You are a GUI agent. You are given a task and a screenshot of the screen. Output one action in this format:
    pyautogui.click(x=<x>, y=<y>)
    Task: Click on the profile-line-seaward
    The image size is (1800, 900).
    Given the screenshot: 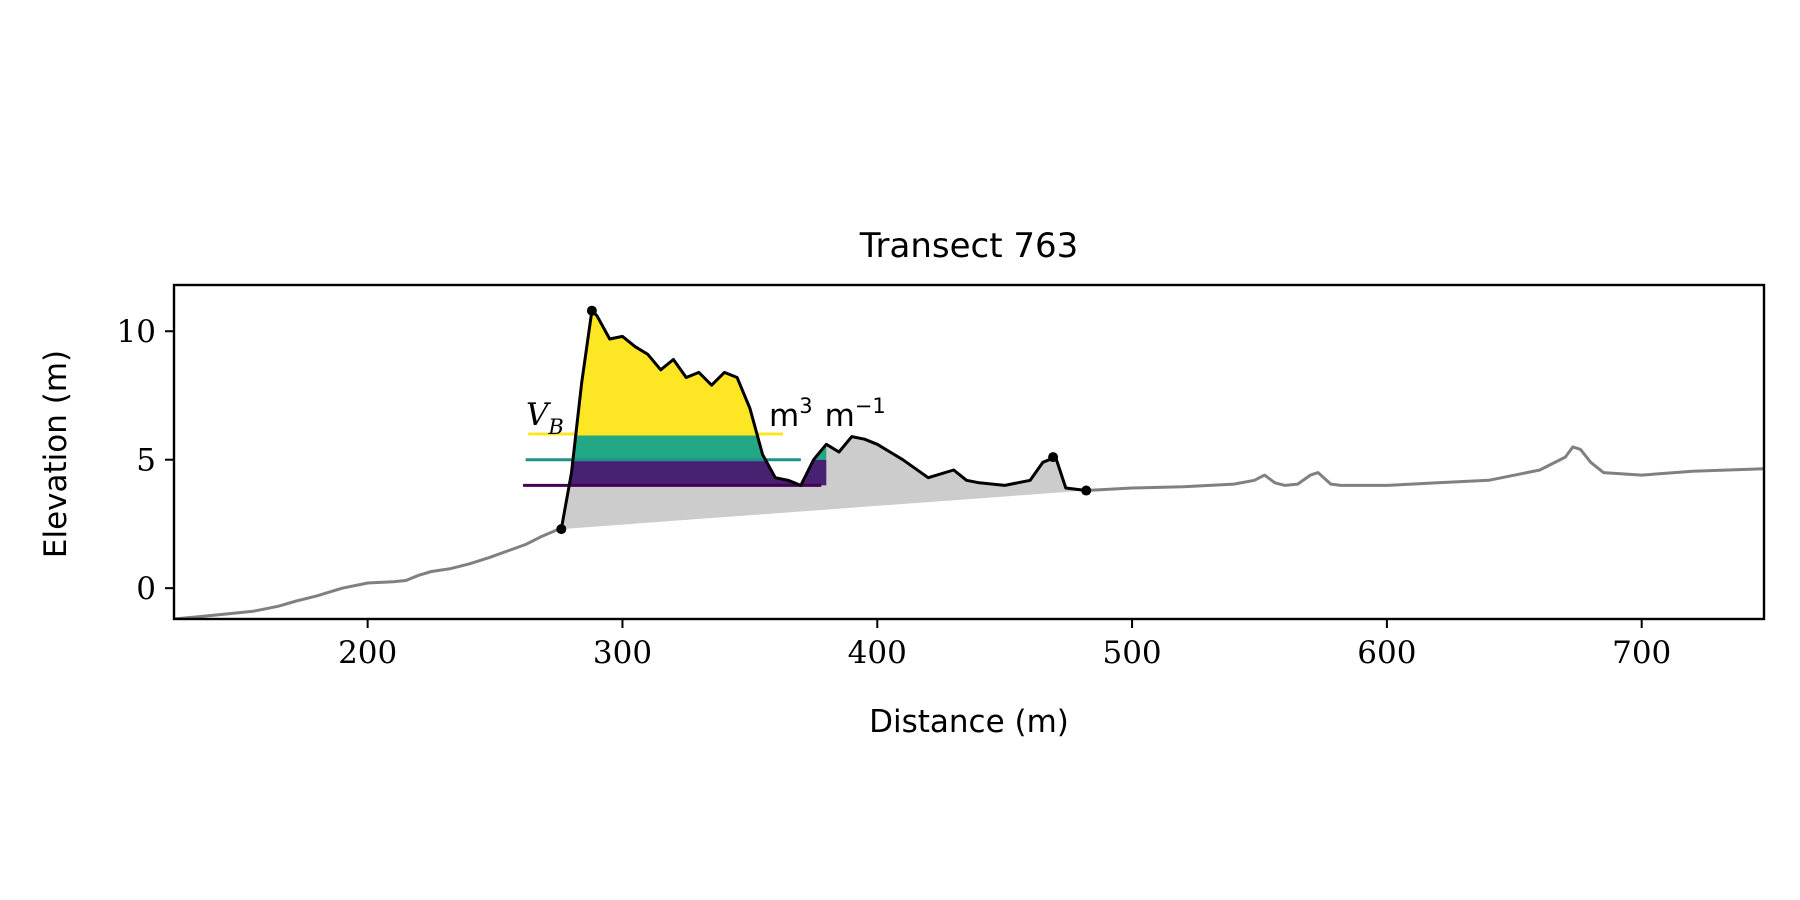 What is the action you would take?
    pyautogui.click(x=367, y=573)
    